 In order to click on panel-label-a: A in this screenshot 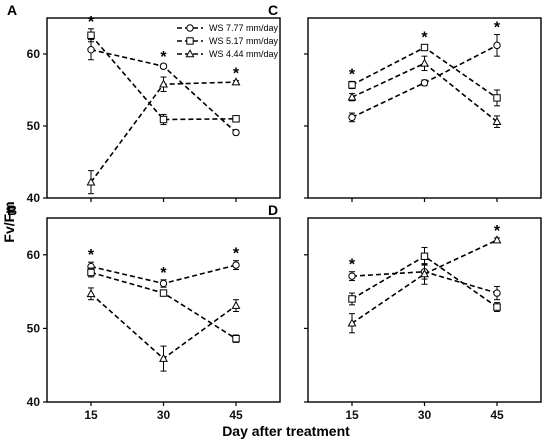, I will do `click(12, 10)`.